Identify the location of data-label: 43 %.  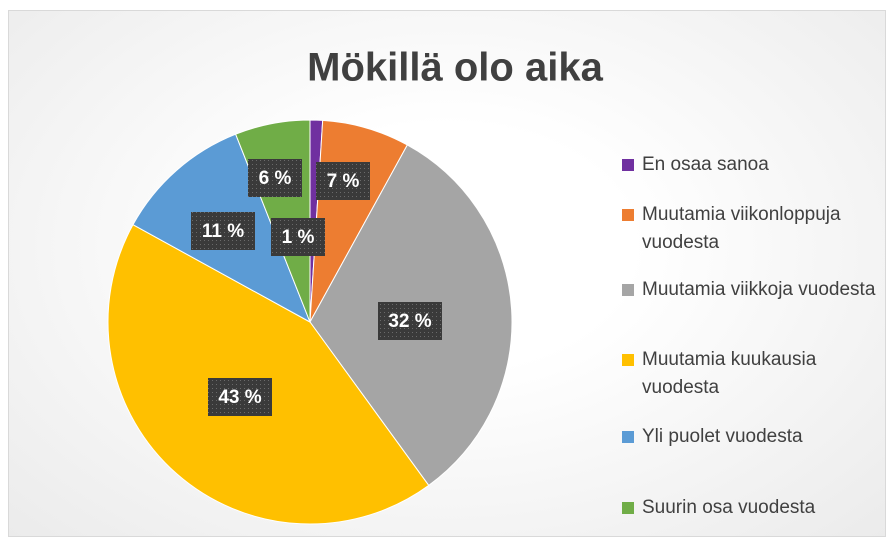
(239, 397).